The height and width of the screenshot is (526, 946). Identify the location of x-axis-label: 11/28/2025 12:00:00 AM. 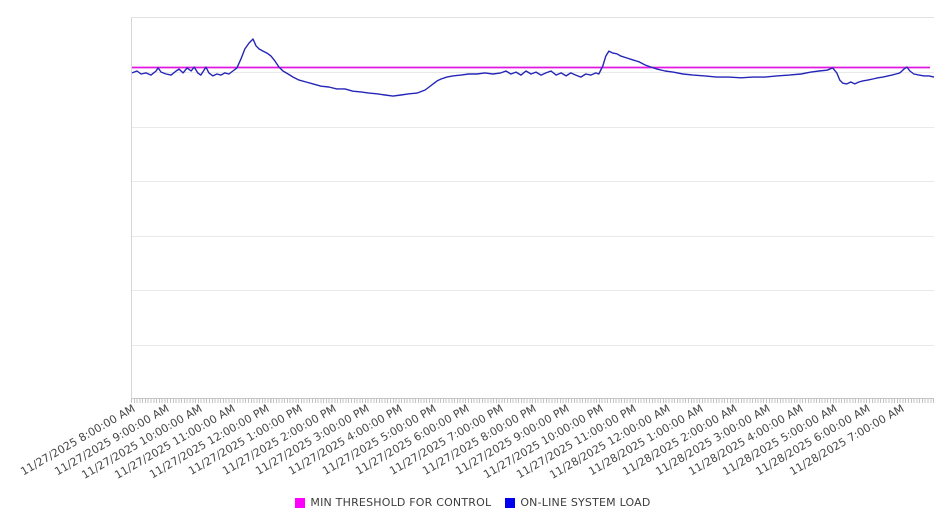
(610, 442).